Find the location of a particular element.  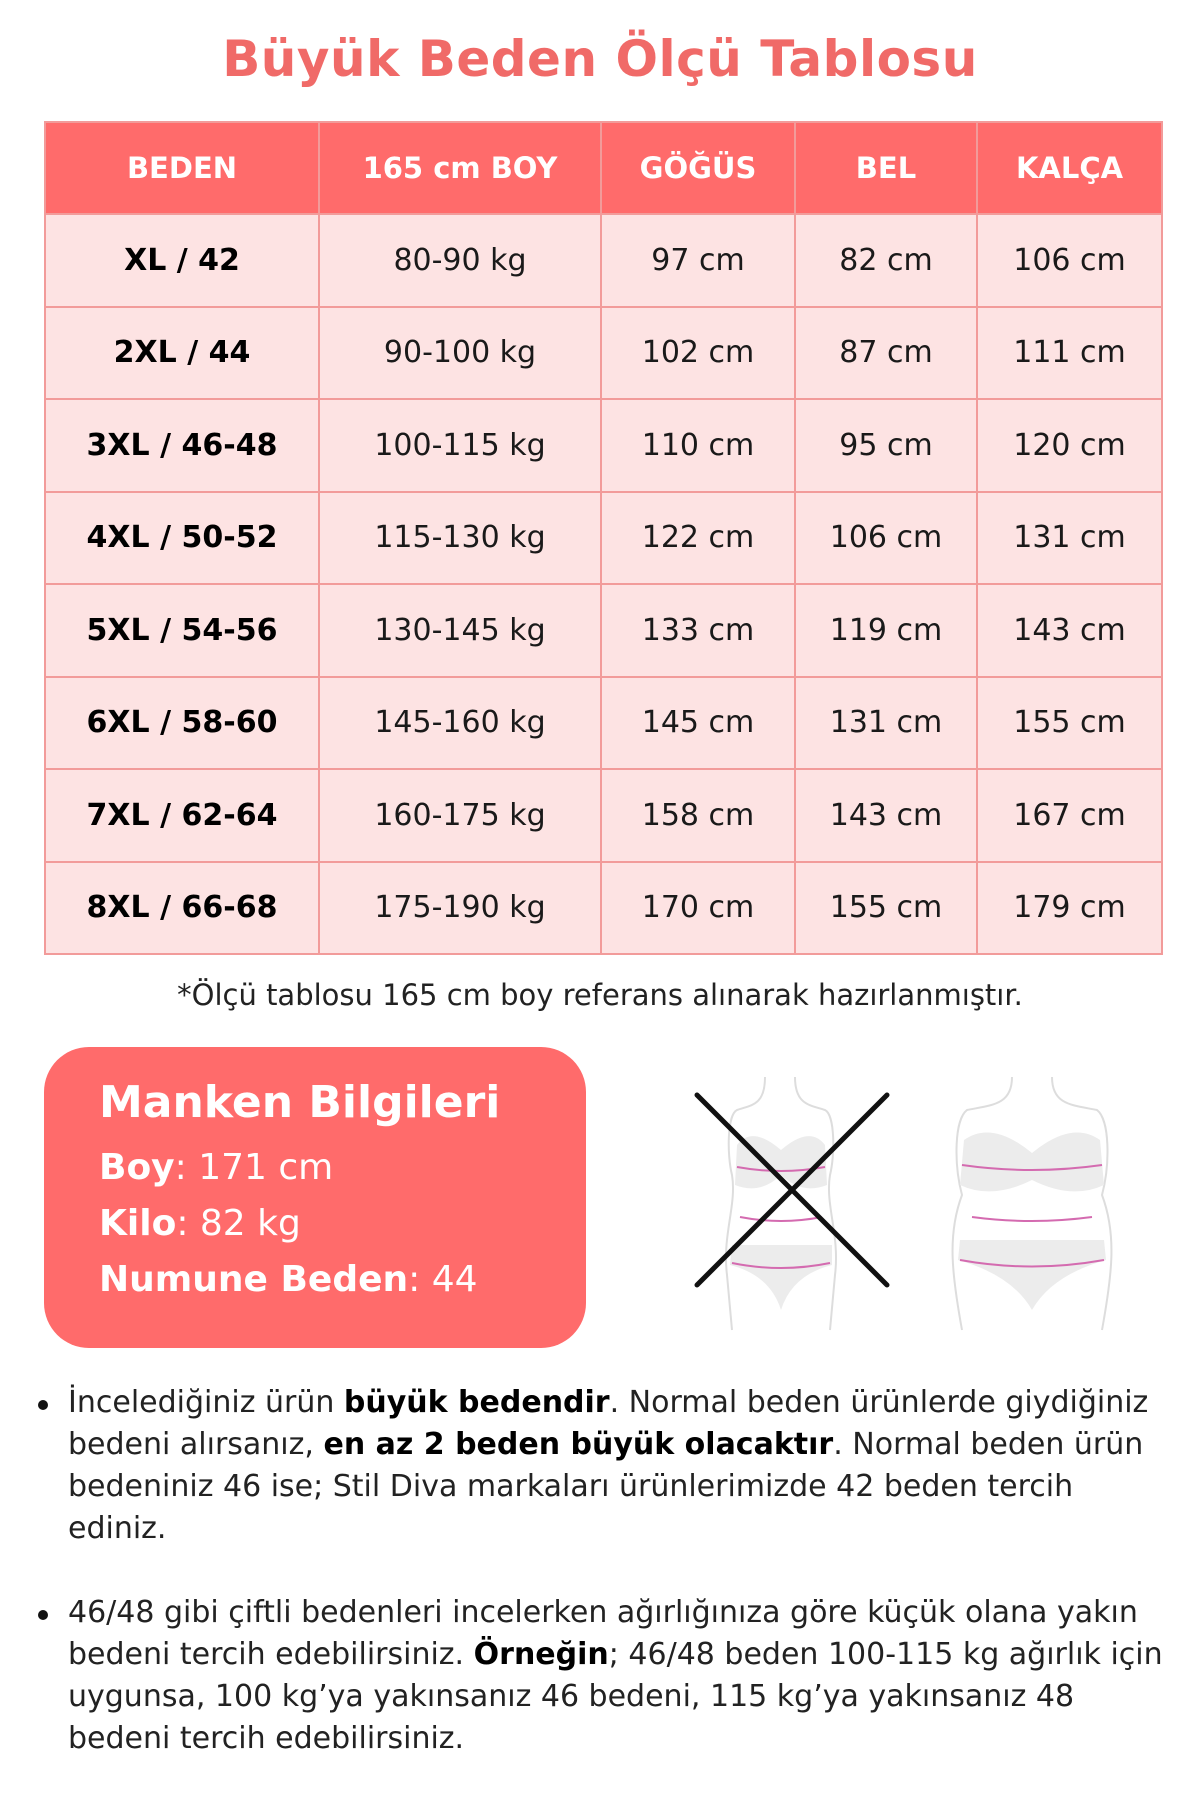

table-row: 4XL / 50-52 115-130 kg 122 cm 106 cm 131 cm is located at coordinates (603, 537).